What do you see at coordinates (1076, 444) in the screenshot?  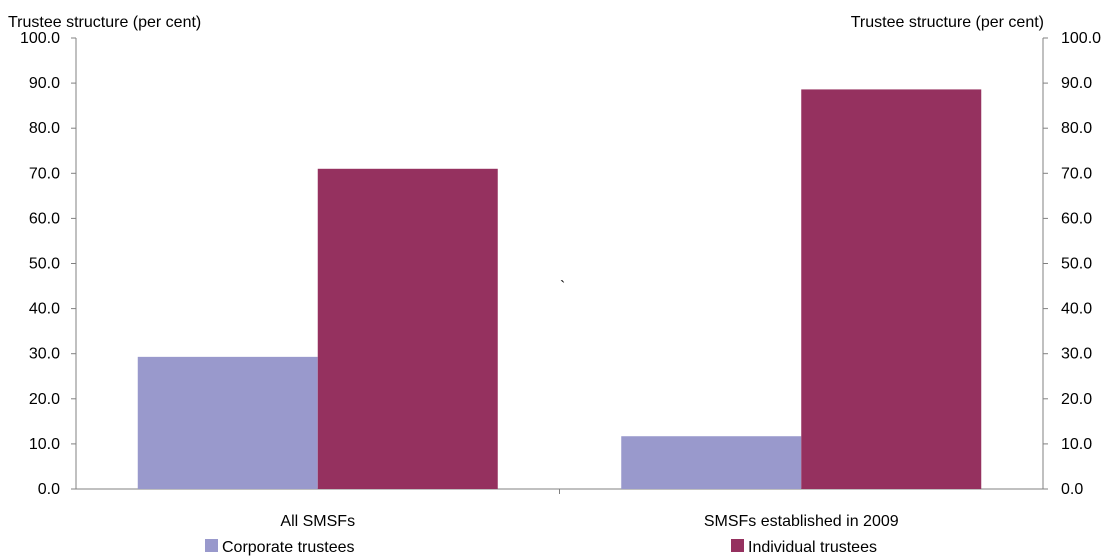 I see `right-tick-label: 10.0` at bounding box center [1076, 444].